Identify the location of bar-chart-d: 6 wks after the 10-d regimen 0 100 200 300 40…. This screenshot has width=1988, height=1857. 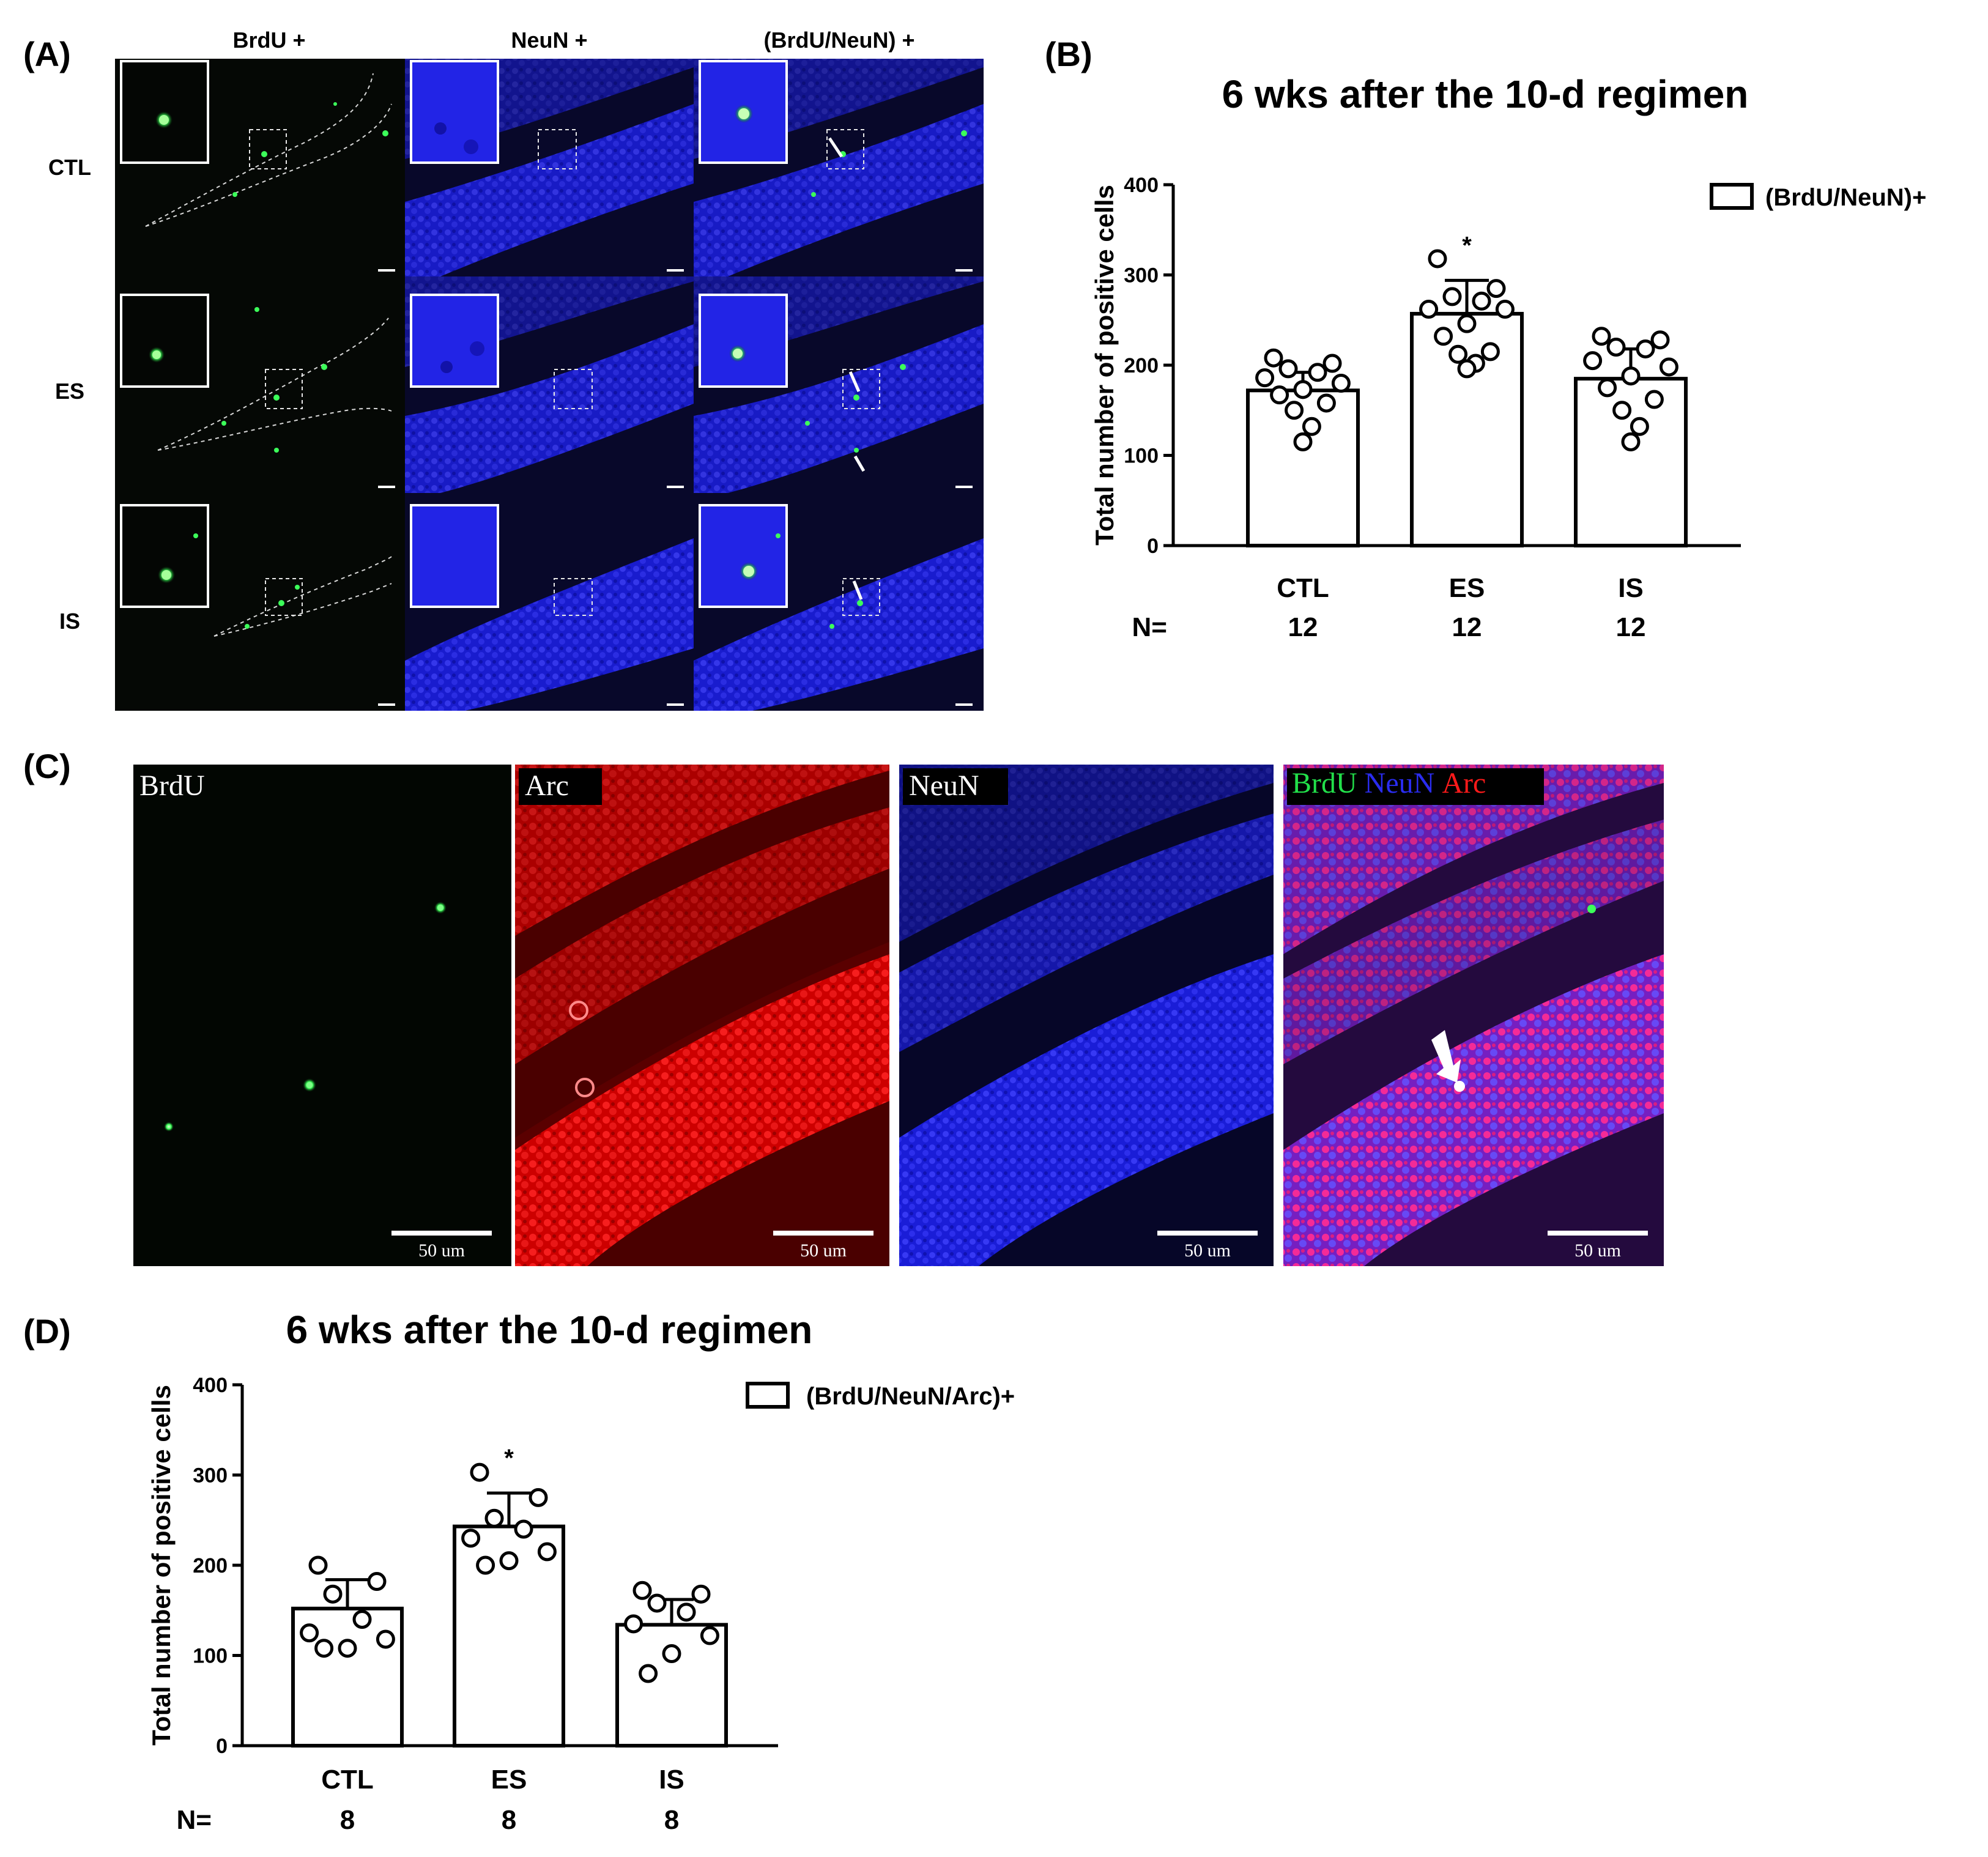
(581, 1572).